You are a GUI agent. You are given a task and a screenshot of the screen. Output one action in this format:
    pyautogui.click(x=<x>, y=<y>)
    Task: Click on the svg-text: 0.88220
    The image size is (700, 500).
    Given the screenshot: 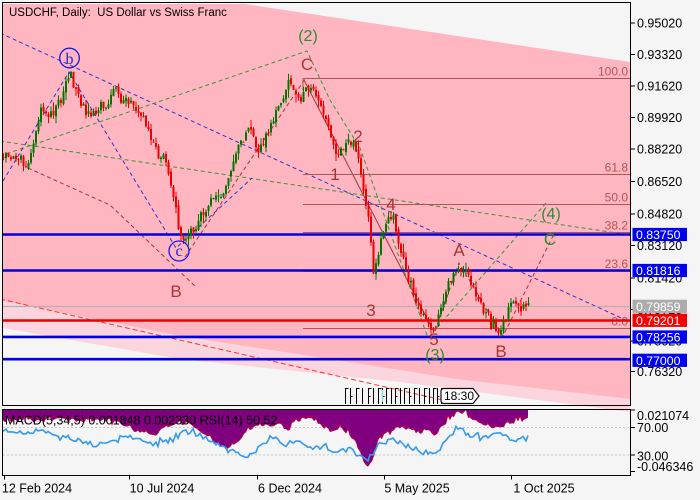 What is the action you would take?
    pyautogui.click(x=659, y=150)
    